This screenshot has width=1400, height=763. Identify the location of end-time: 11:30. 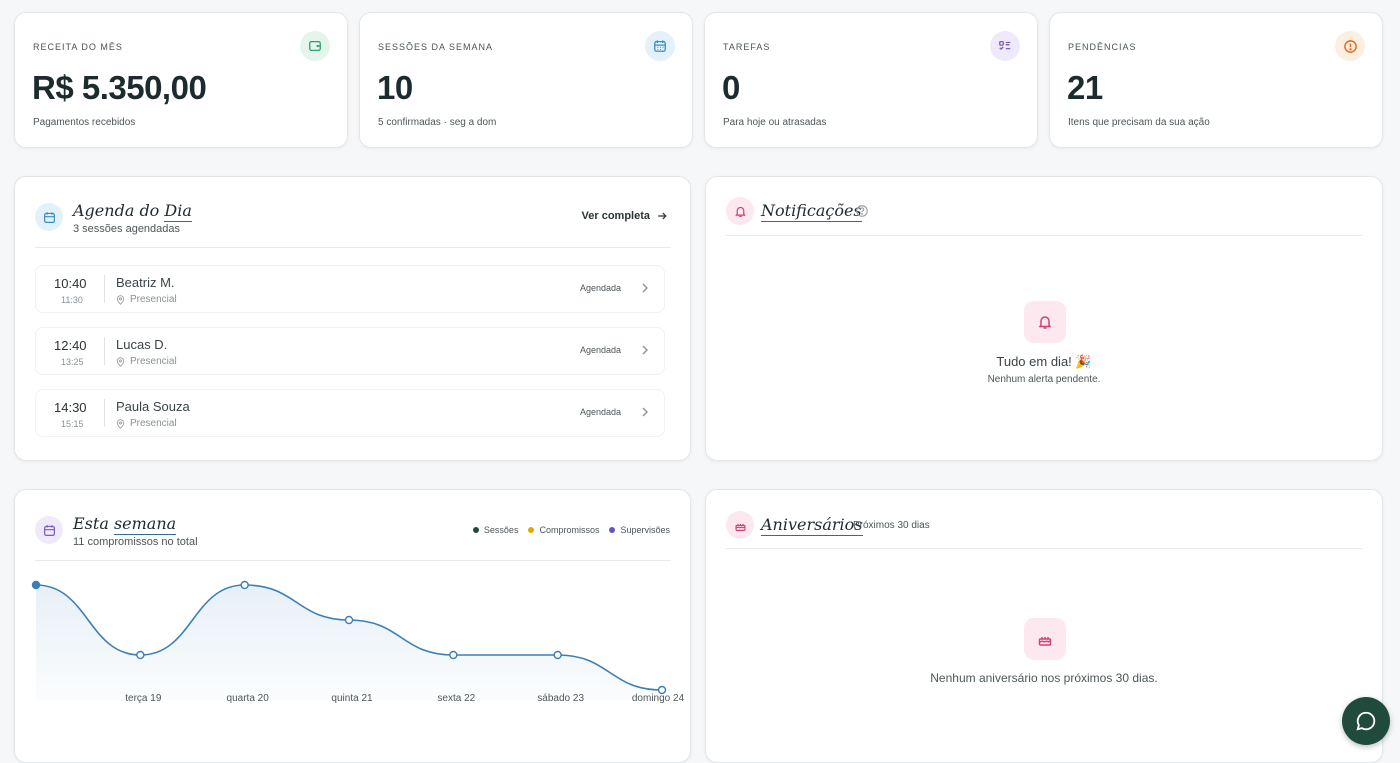
(72, 300).